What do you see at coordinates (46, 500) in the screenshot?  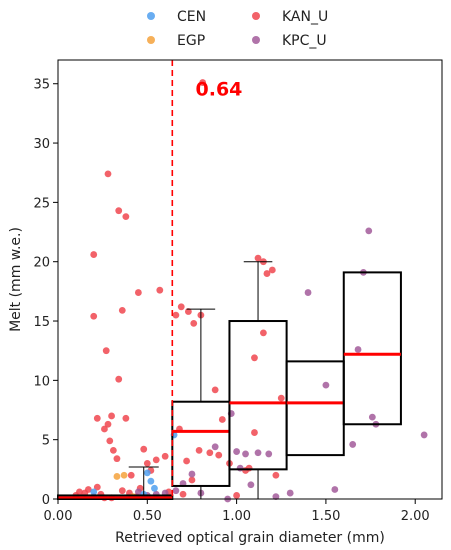 I see `y-tick-label: 0` at bounding box center [46, 500].